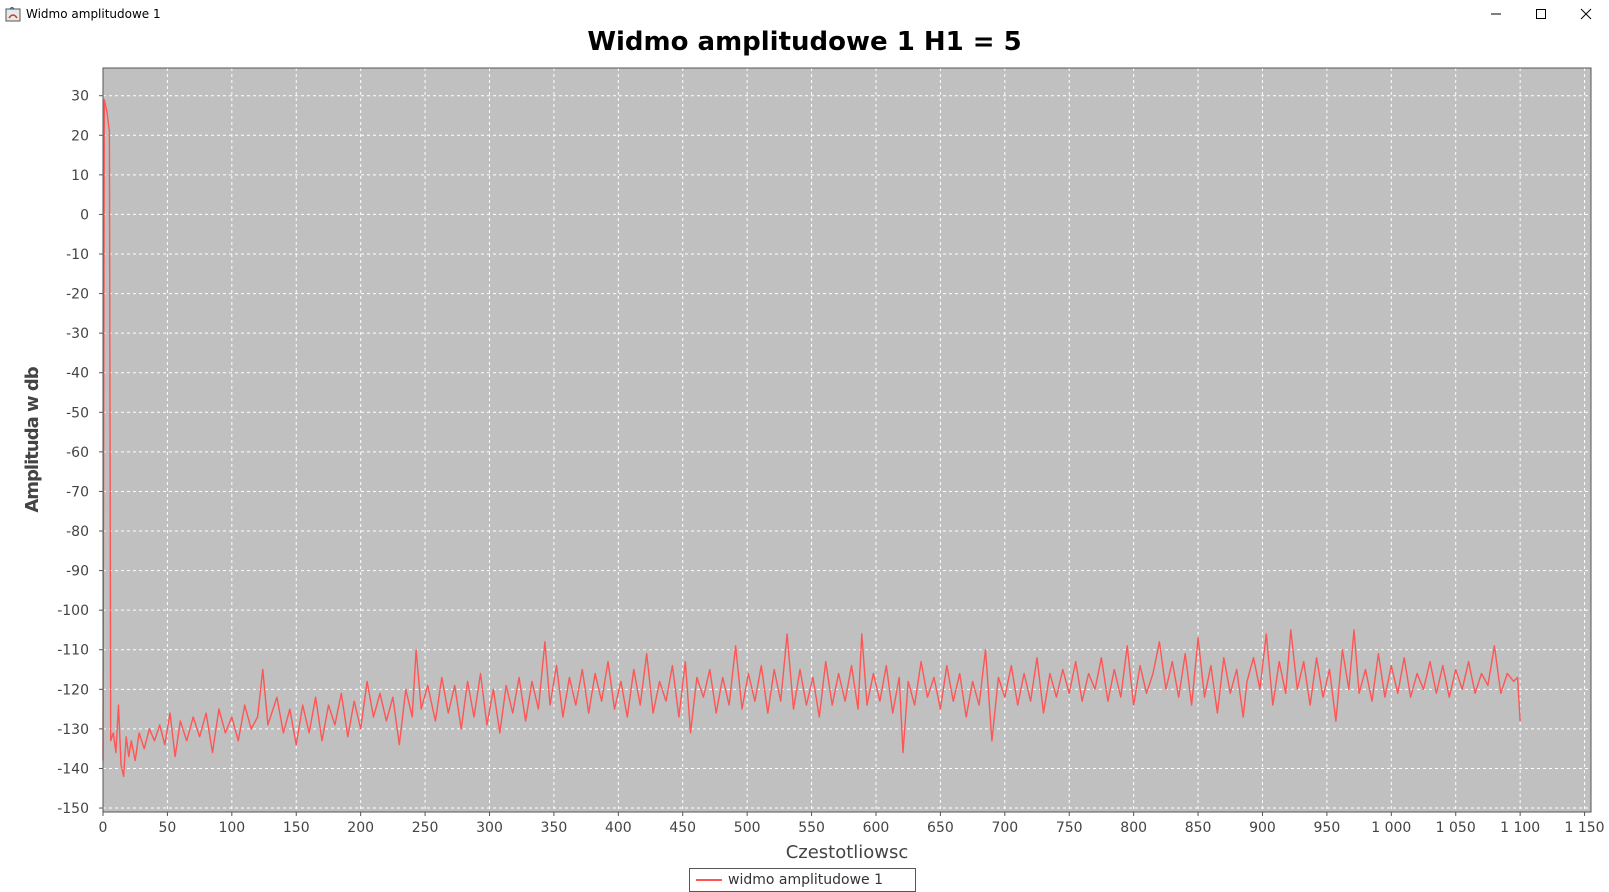 This screenshot has height=892, width=1609. Describe the element at coordinates (77, 295) in the screenshot. I see `y-tick-label: -20` at that location.